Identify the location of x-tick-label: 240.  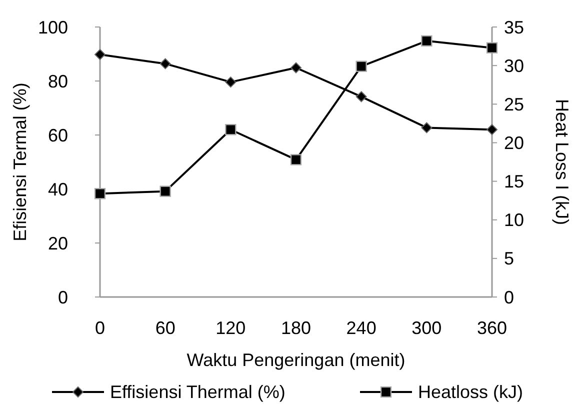
(361, 328).